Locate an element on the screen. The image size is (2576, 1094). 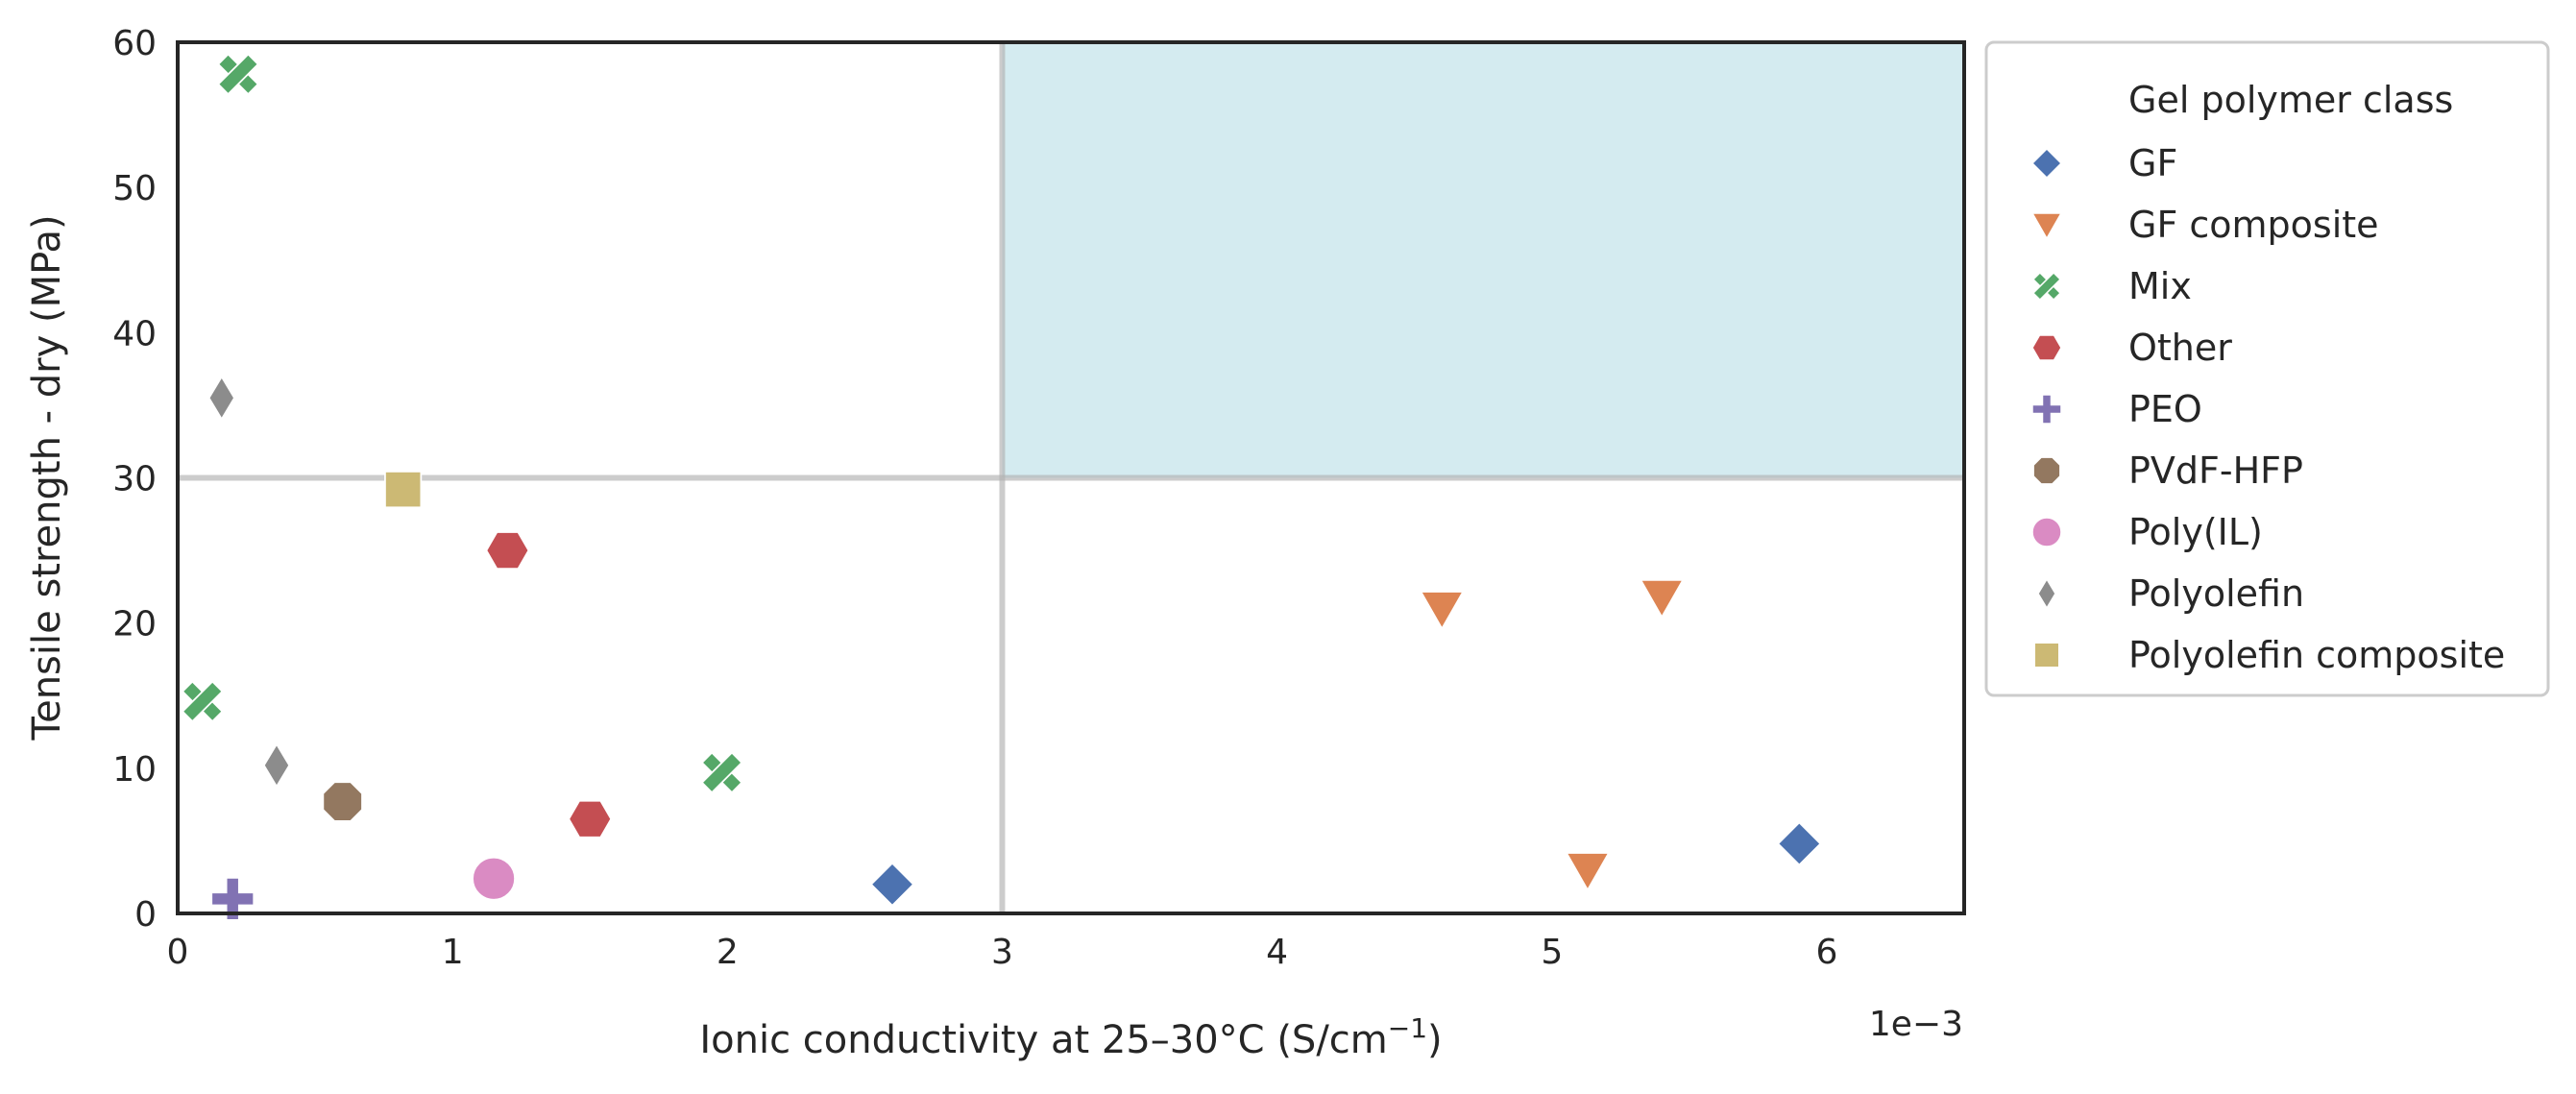
legend-entry-other: Other is located at coordinates (2180, 348).